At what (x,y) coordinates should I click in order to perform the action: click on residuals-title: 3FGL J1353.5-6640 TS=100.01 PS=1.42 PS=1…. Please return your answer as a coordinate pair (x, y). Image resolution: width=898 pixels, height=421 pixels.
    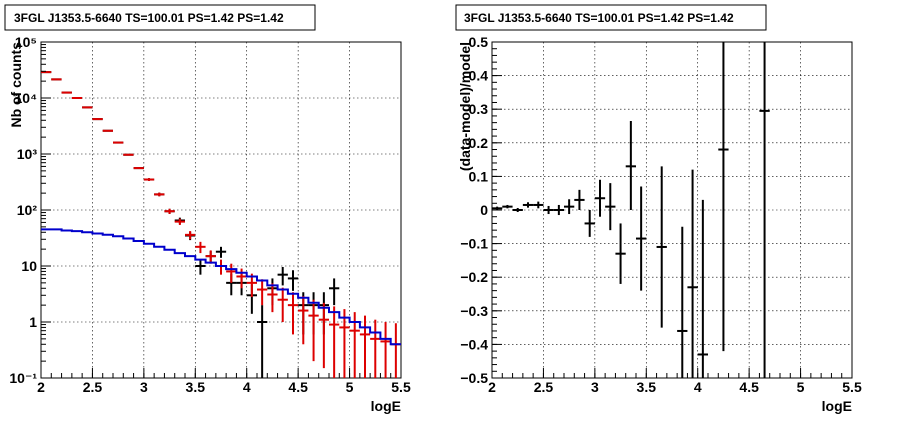
    Looking at the image, I should click on (599, 18).